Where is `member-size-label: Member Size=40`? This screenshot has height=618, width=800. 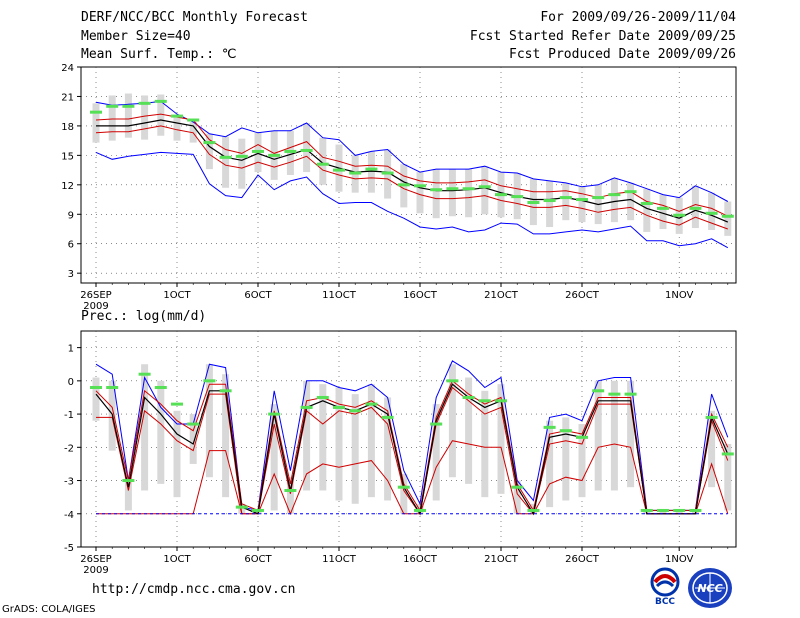 member-size-label: Member Size=40 is located at coordinates (136, 36).